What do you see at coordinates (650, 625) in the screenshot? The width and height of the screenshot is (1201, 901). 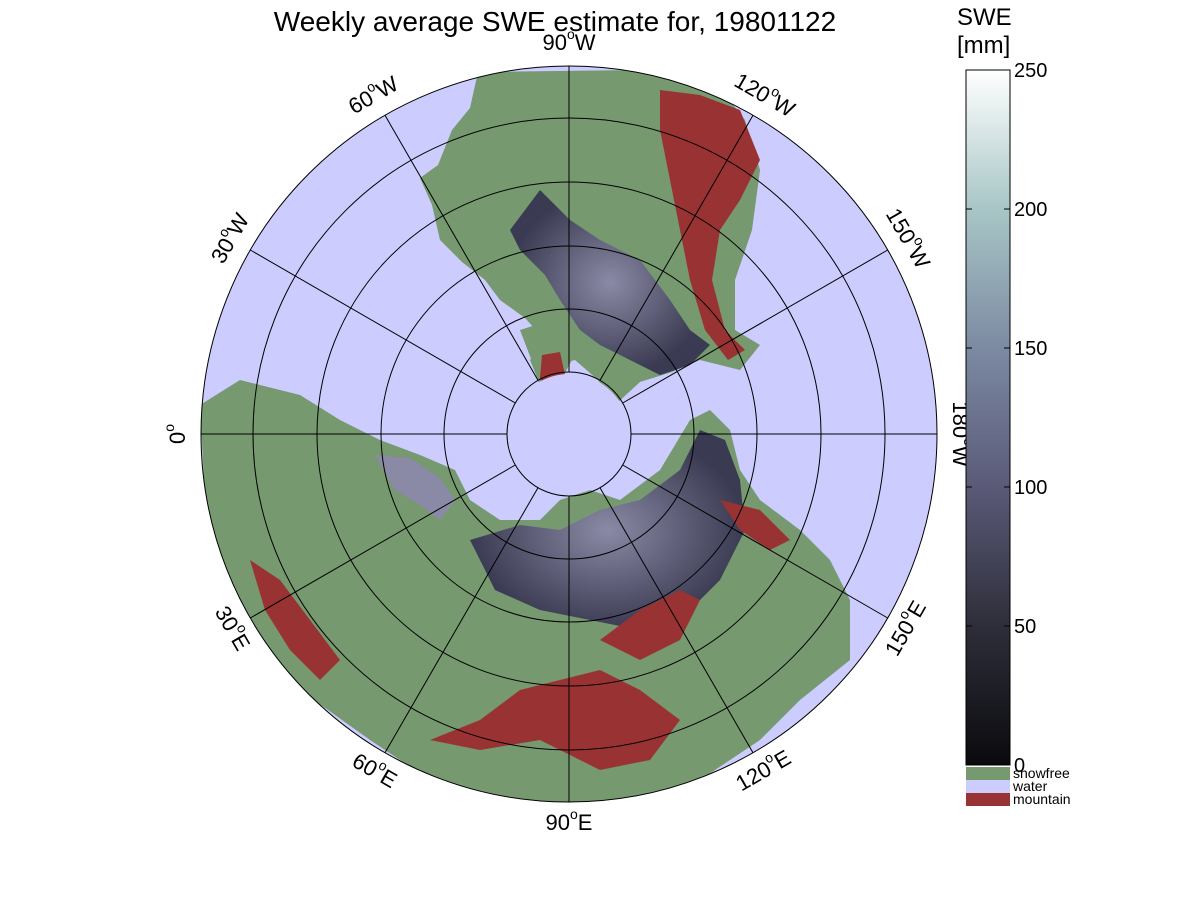 I see `mountain-central-asia` at bounding box center [650, 625].